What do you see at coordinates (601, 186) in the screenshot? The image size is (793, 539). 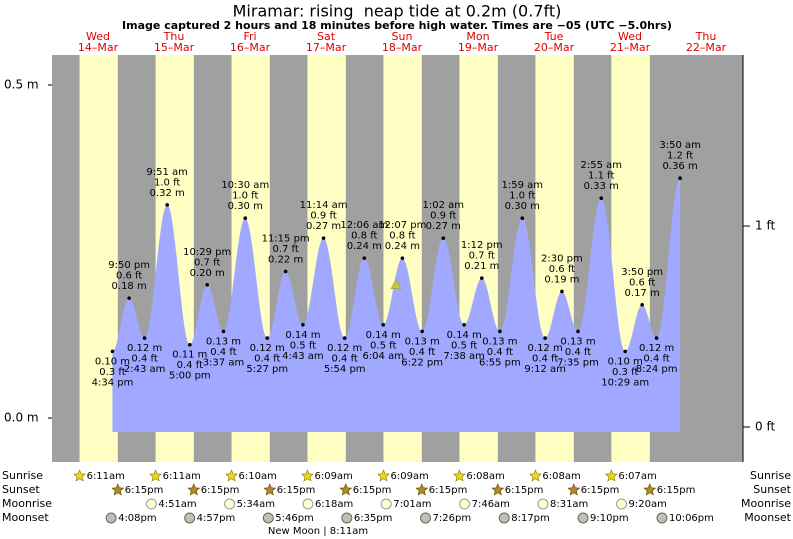 I see `tide-label: 0.33 m` at bounding box center [601, 186].